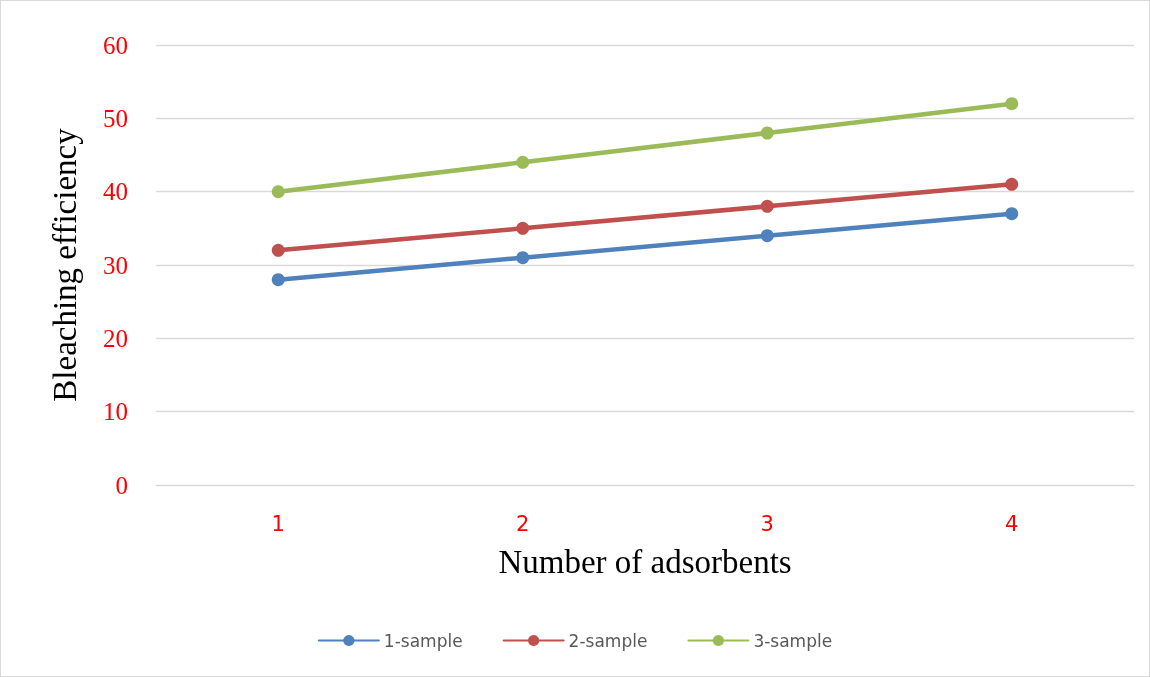 This screenshot has height=677, width=1150. What do you see at coordinates (793, 640) in the screenshot?
I see `legend-label: 3-sample` at bounding box center [793, 640].